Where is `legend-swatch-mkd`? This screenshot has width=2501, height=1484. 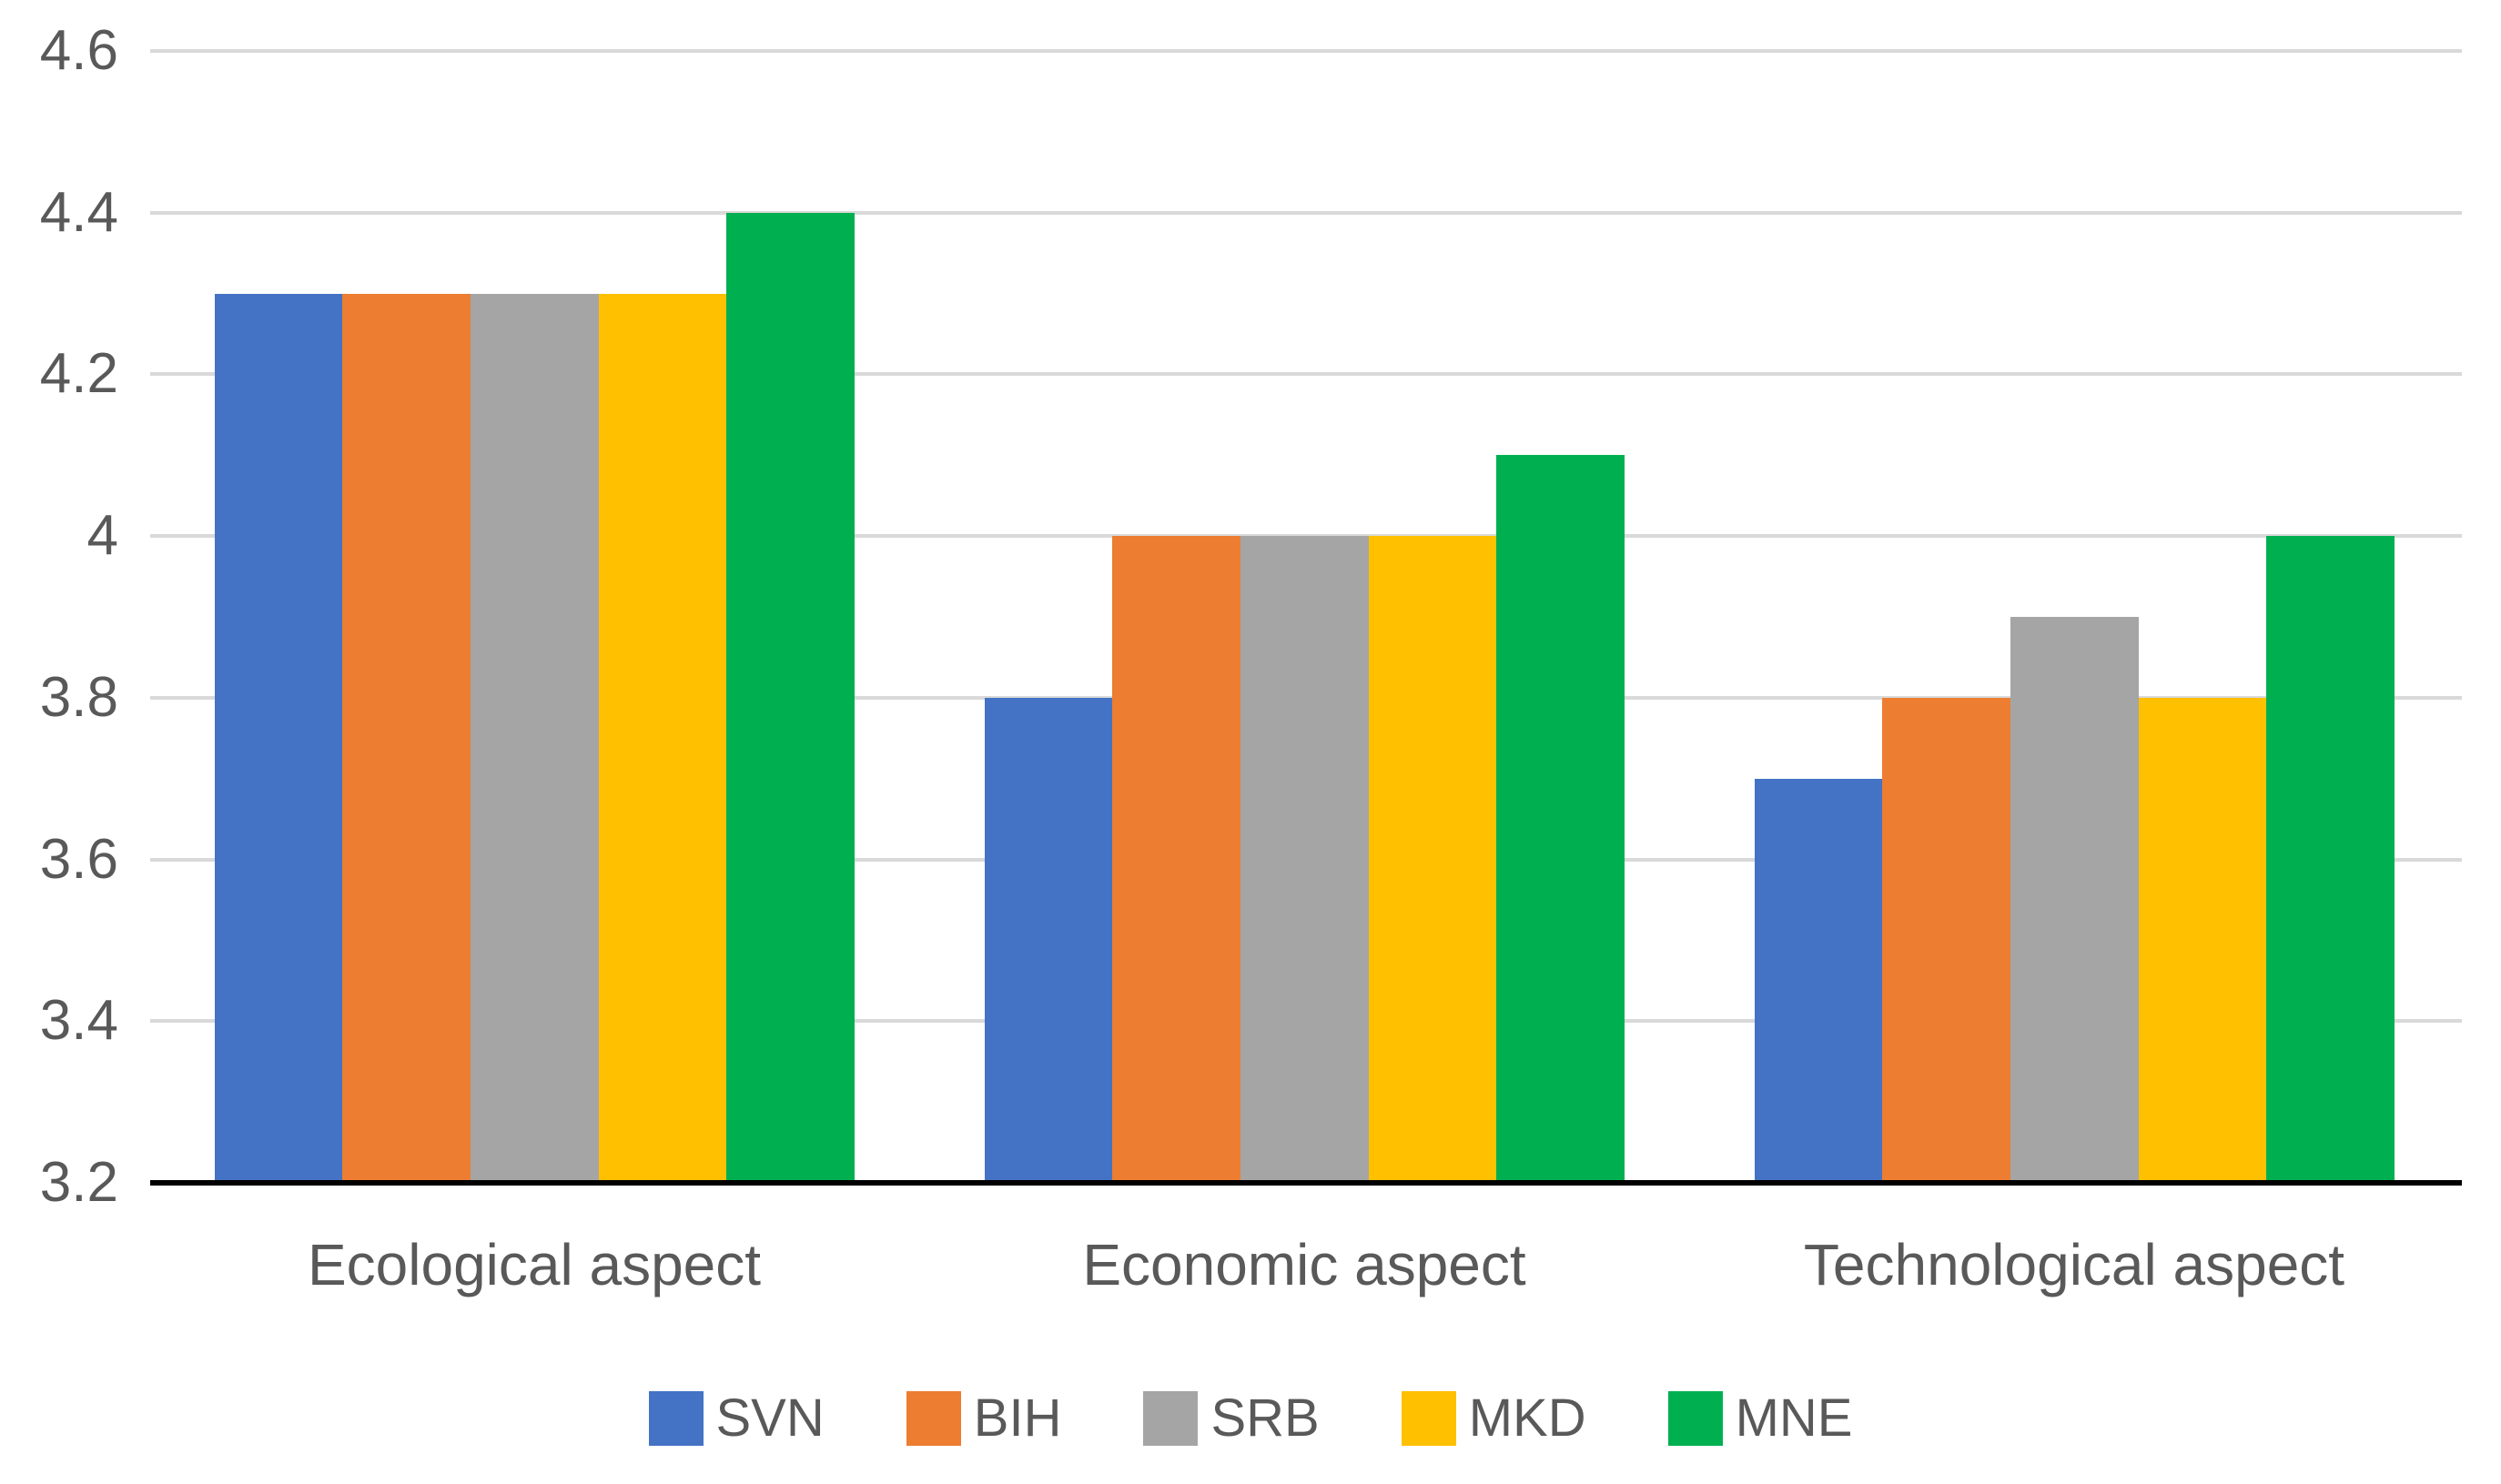
legend-swatch-mkd is located at coordinates (1428, 1418).